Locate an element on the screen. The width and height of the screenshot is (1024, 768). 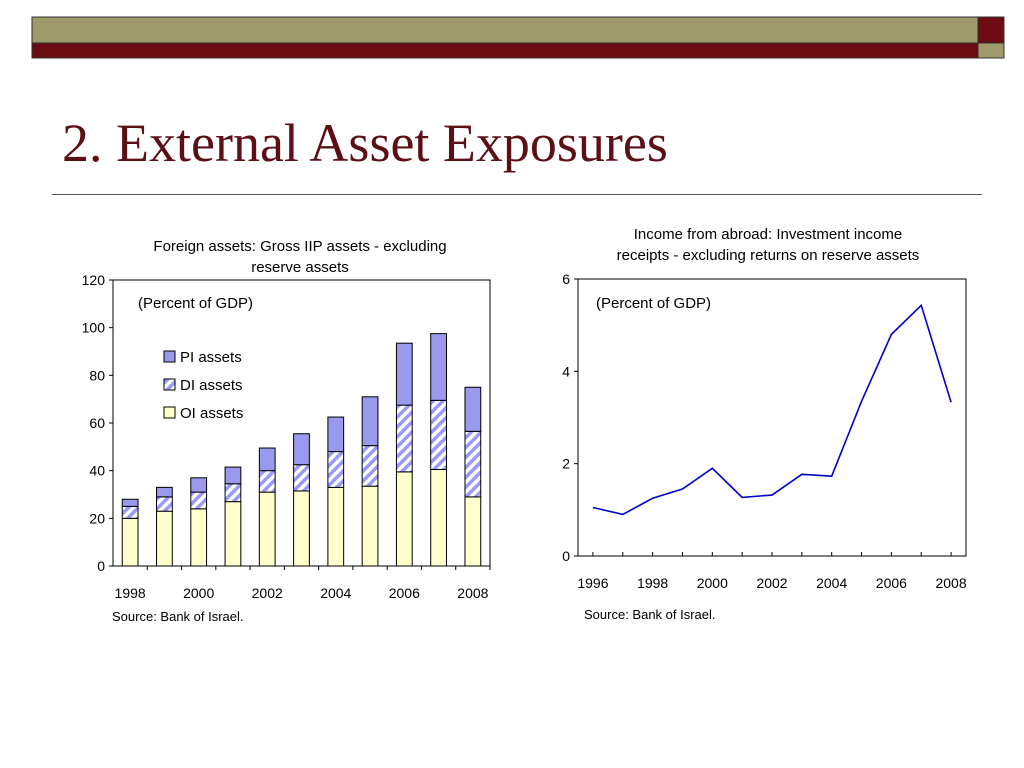
right-chart-source: Source: Bank of Israel. is located at coordinates (650, 614).